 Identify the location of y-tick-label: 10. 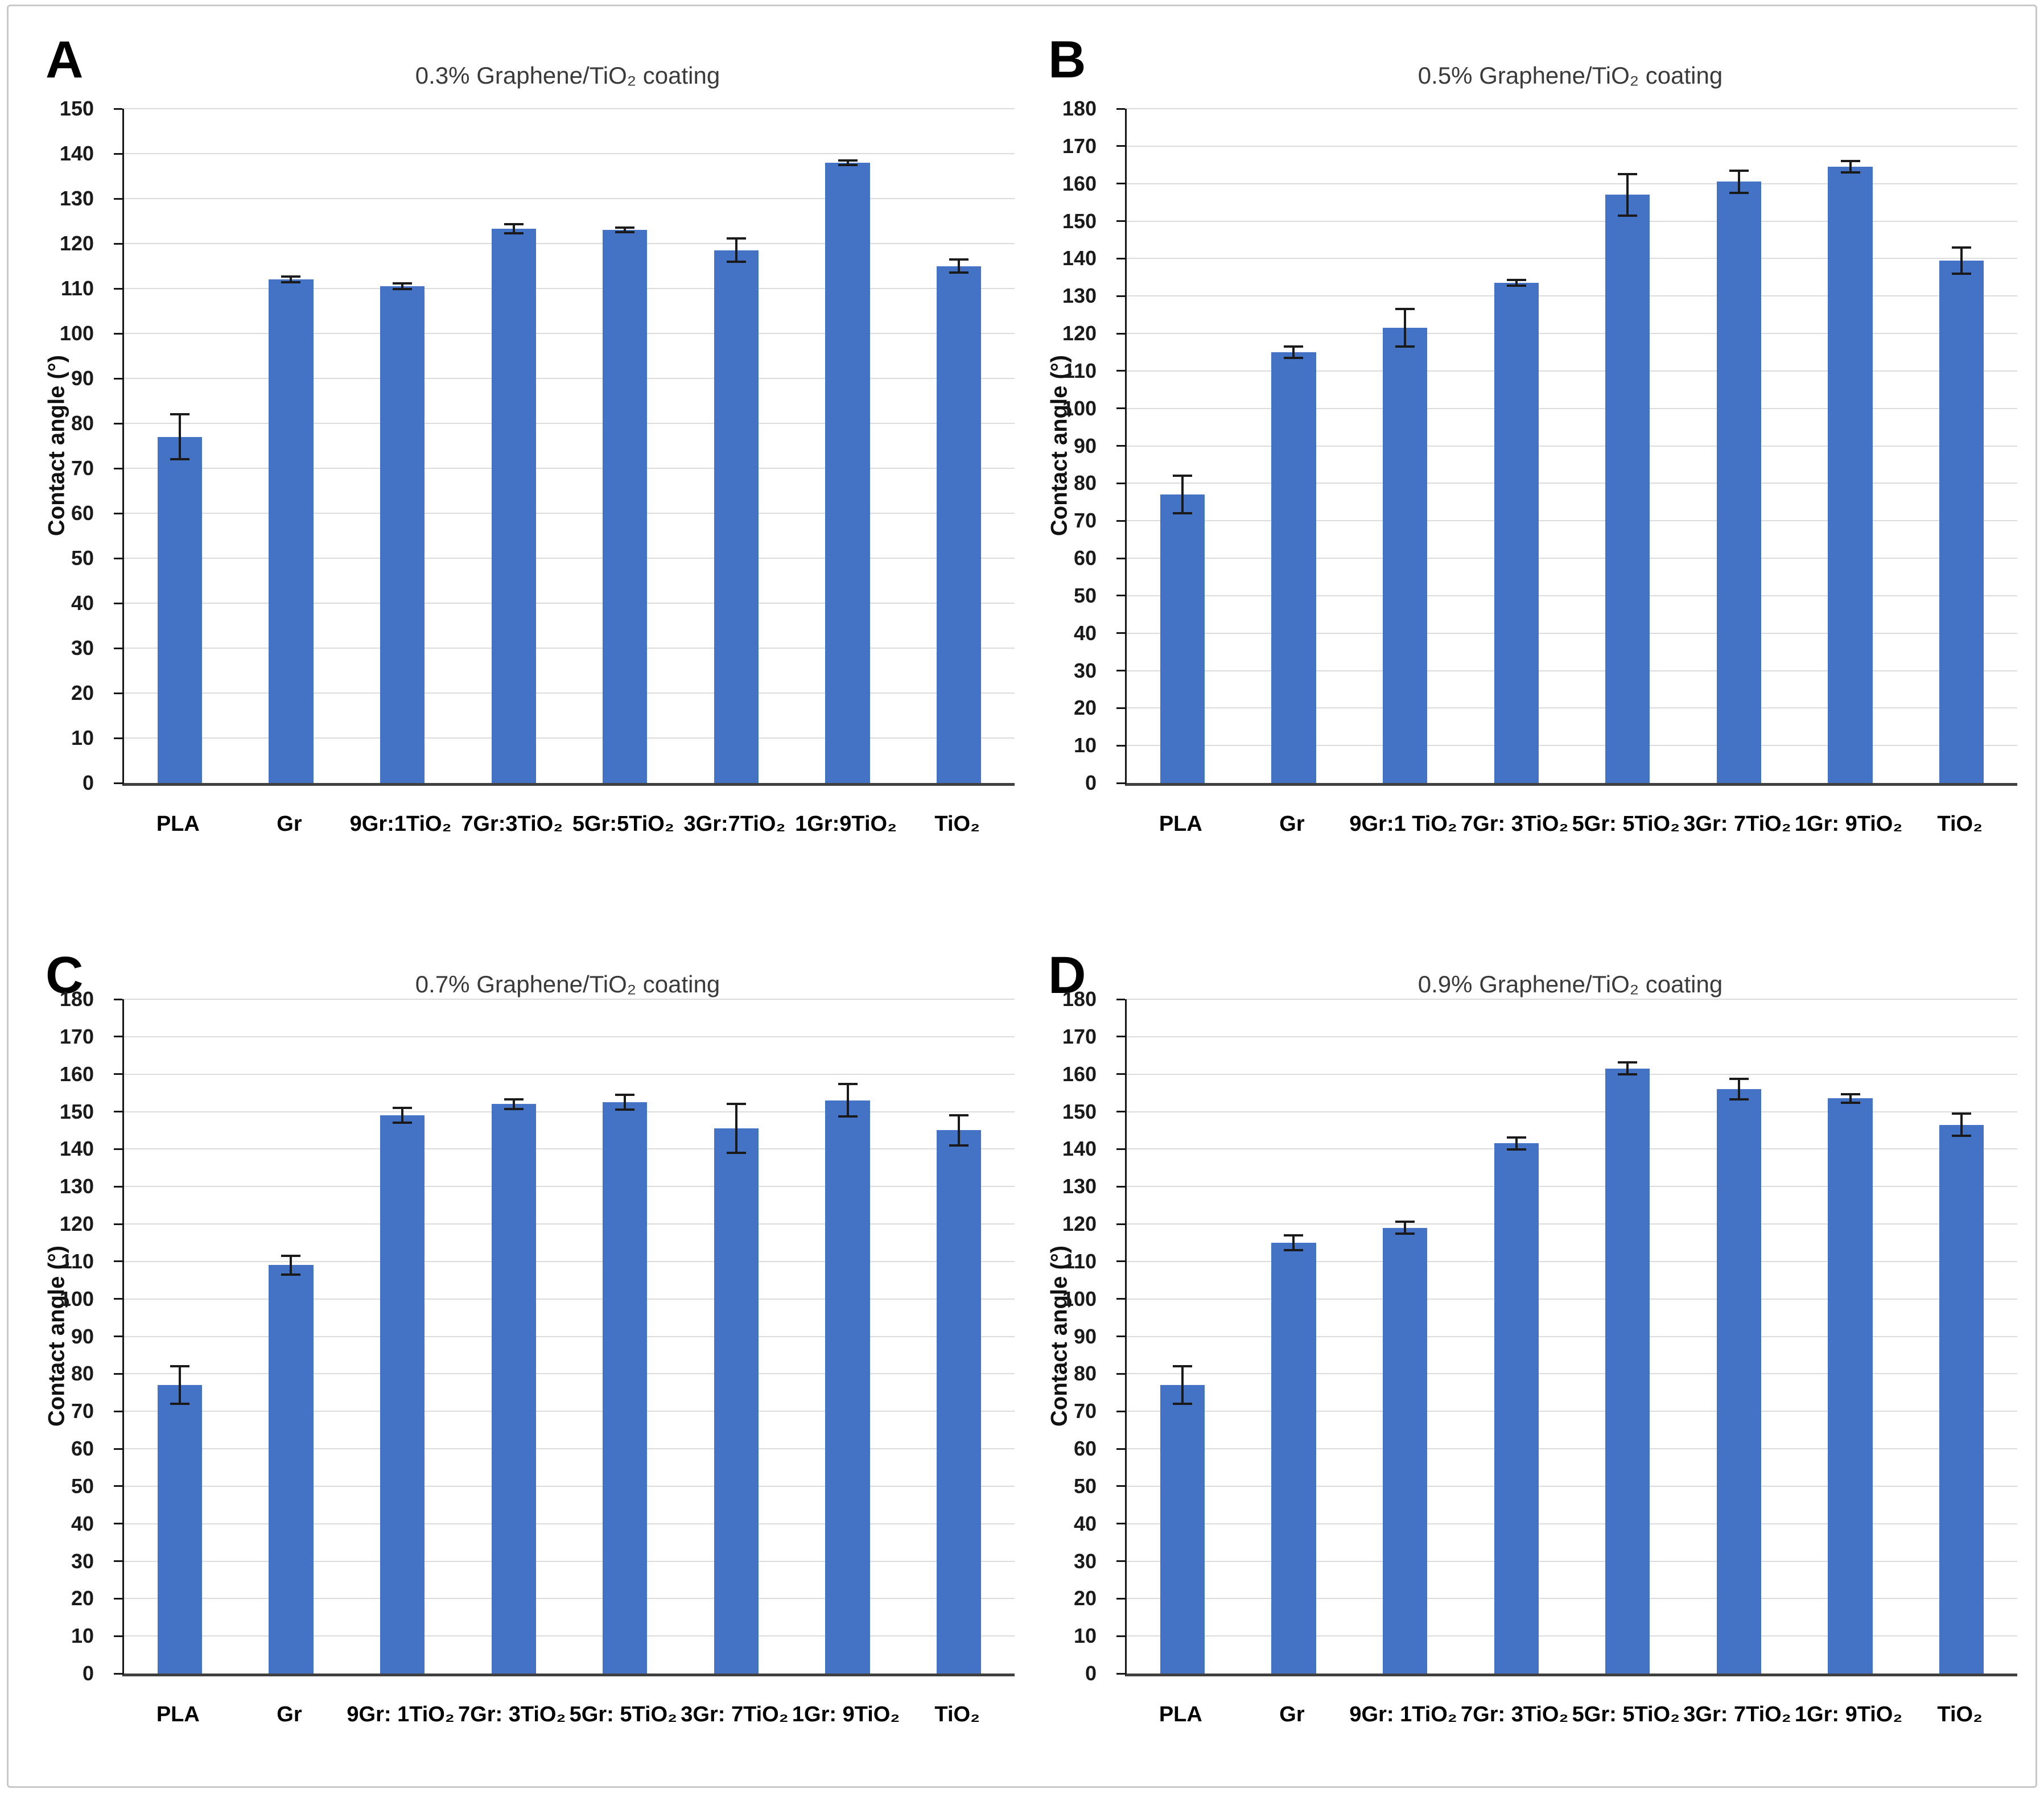
(1085, 1636).